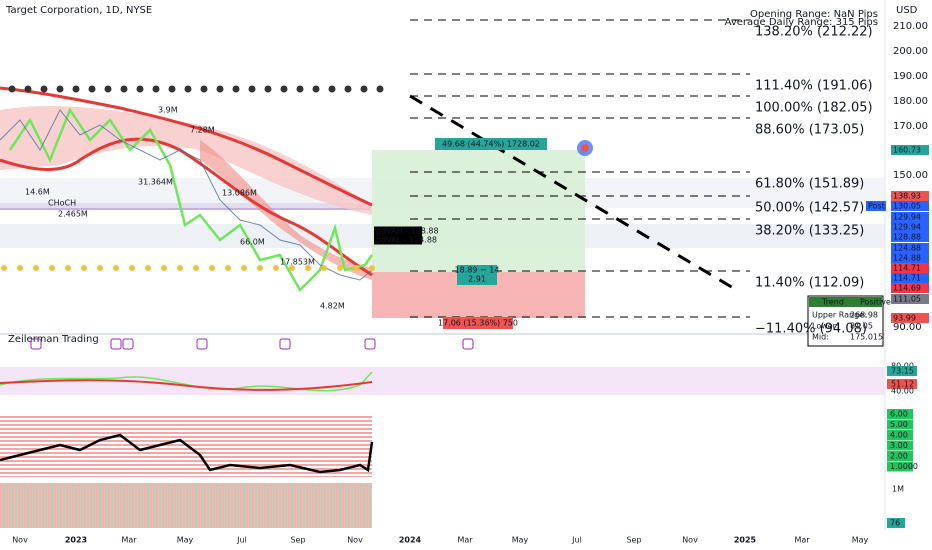 The image size is (932, 550). Describe the element at coordinates (839, 315) in the screenshot. I see `table-cell: Upper Range:` at that location.